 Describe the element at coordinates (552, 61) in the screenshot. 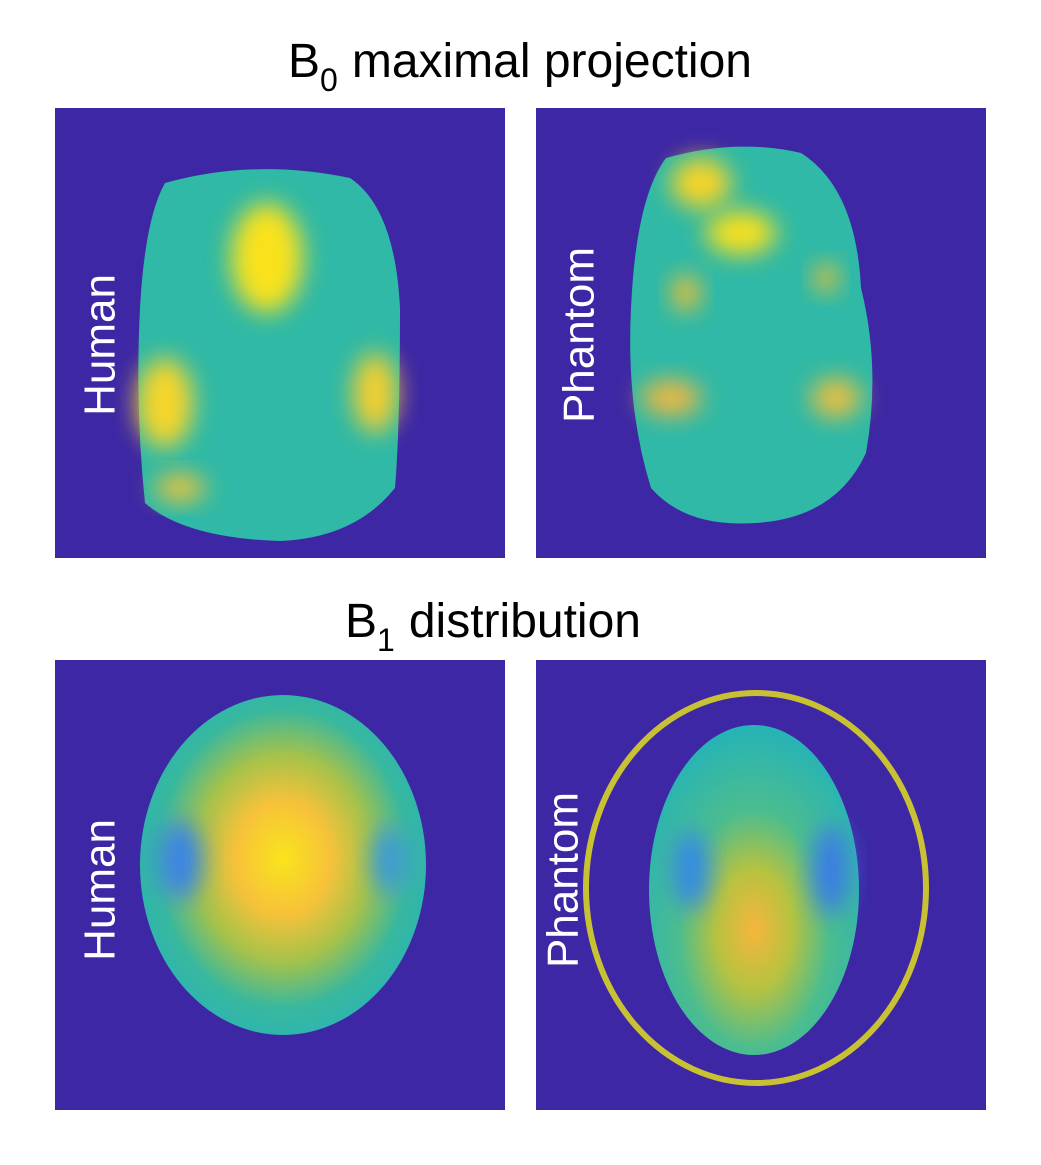

I see `title-text: maximal projection` at that location.